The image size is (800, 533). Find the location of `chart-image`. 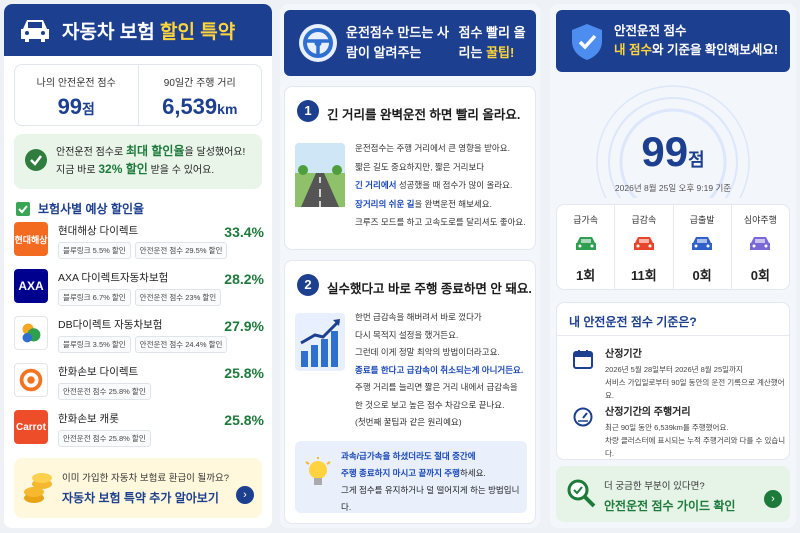

chart-image is located at coordinates (320, 342).